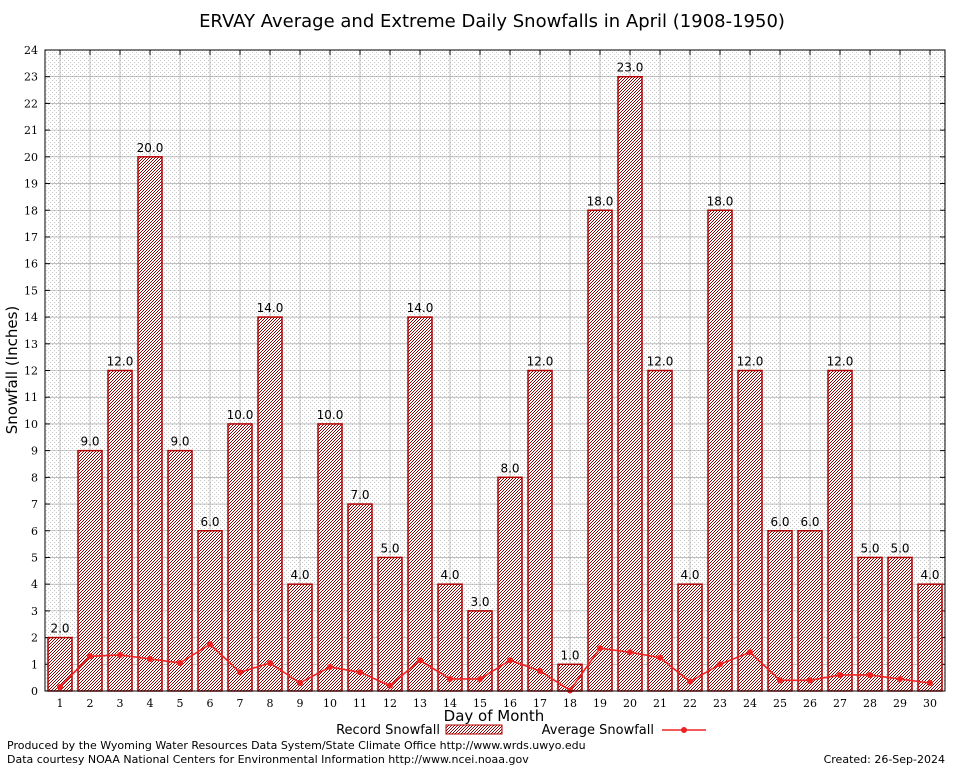 Image resolution: width=954 pixels, height=768 pixels. What do you see at coordinates (12, 370) in the screenshot?
I see `y-axis-label: Snowfall (Inches)` at bounding box center [12, 370].